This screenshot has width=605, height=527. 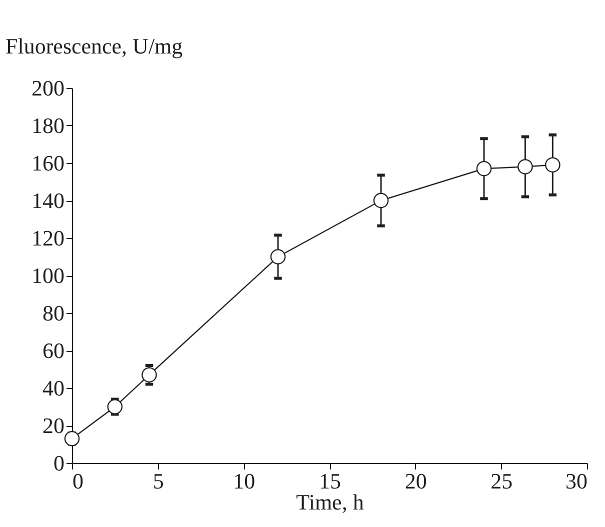 What do you see at coordinates (158, 481) in the screenshot?
I see `x-tick-label: 5` at bounding box center [158, 481].